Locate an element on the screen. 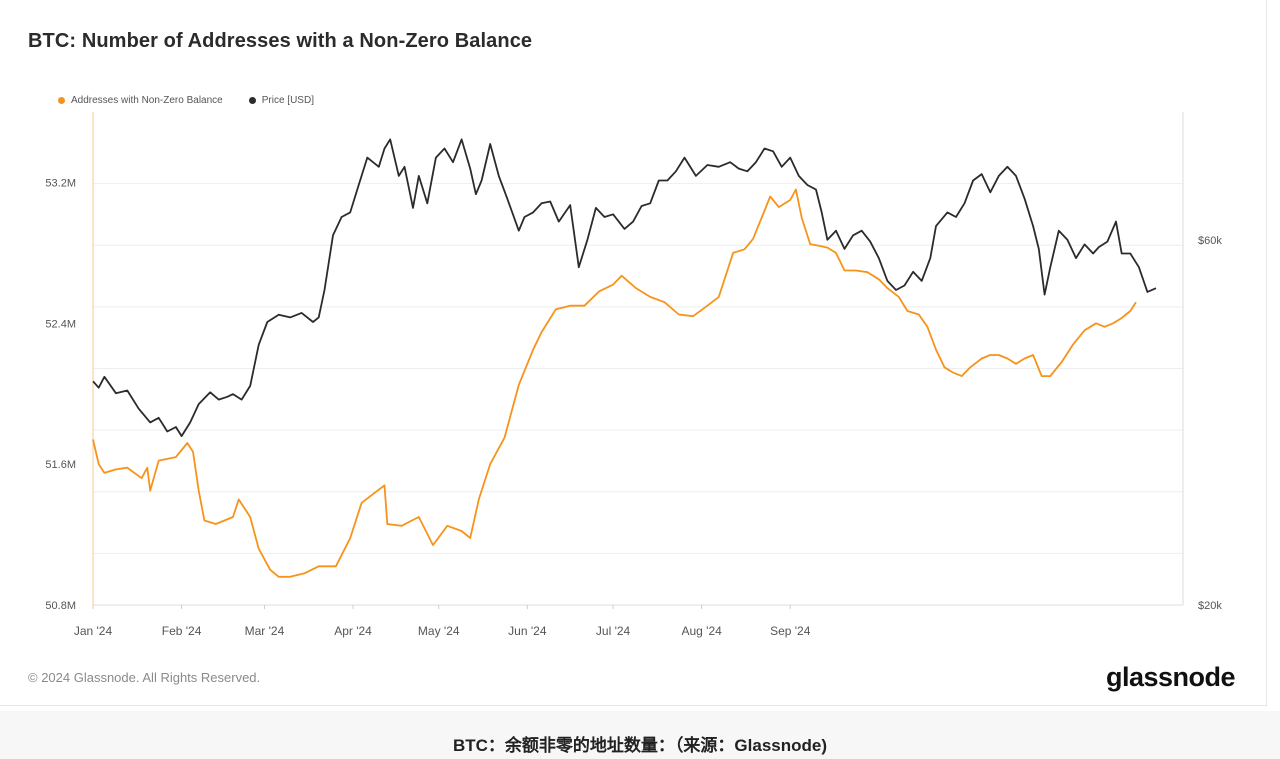  y-left-tick-label: 53.2M is located at coordinates (60, 183).